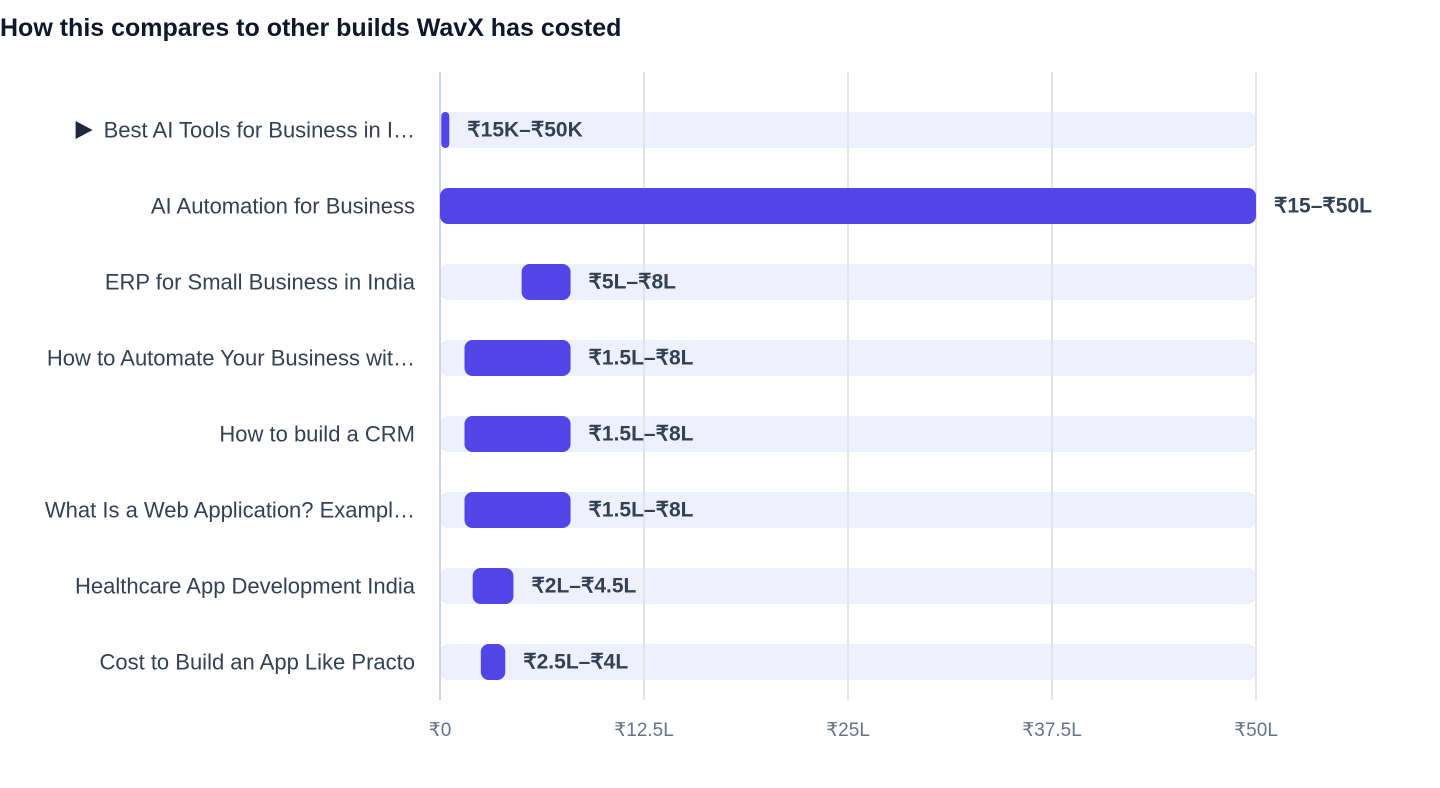 The image size is (1440, 788). Describe the element at coordinates (848, 730) in the screenshot. I see `x-tick-label: ₹25L` at that location.